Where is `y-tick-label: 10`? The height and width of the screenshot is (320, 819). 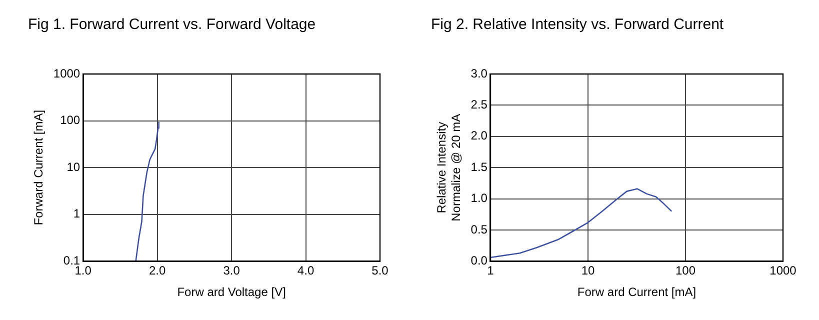
y-tick-label: 10 is located at coordinates (73, 167).